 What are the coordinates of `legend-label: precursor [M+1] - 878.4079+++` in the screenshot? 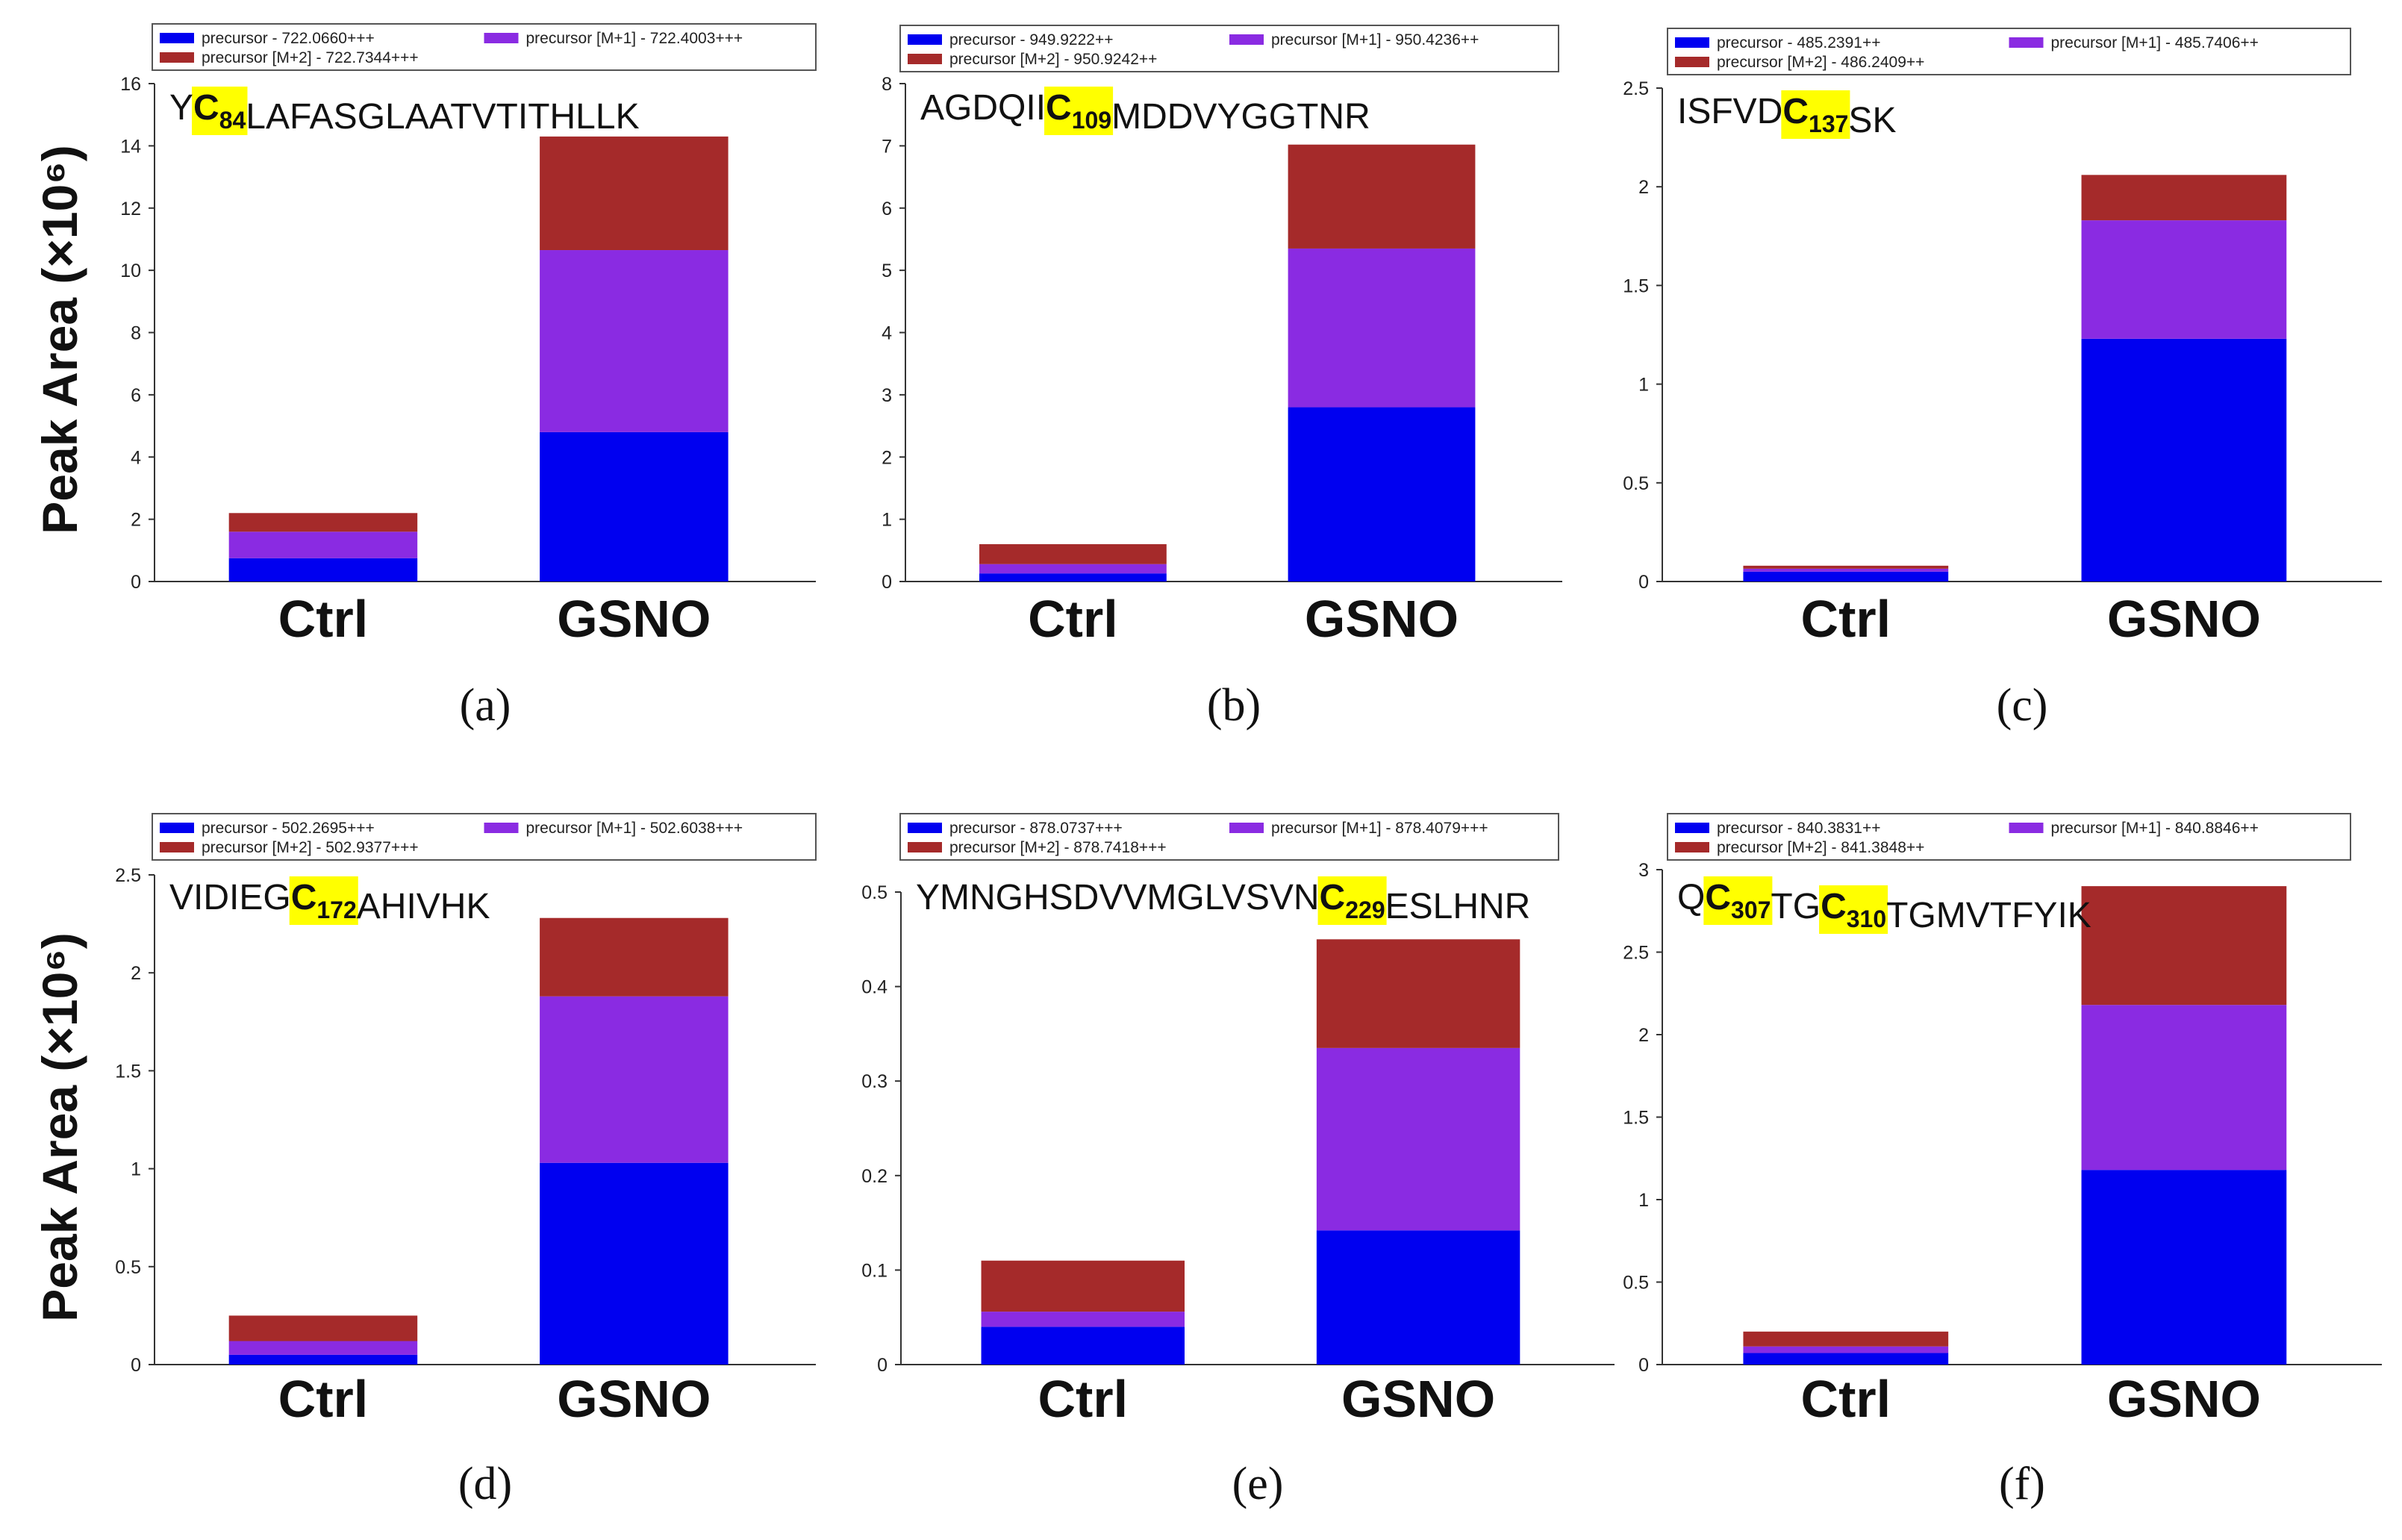 It's located at (1379, 828).